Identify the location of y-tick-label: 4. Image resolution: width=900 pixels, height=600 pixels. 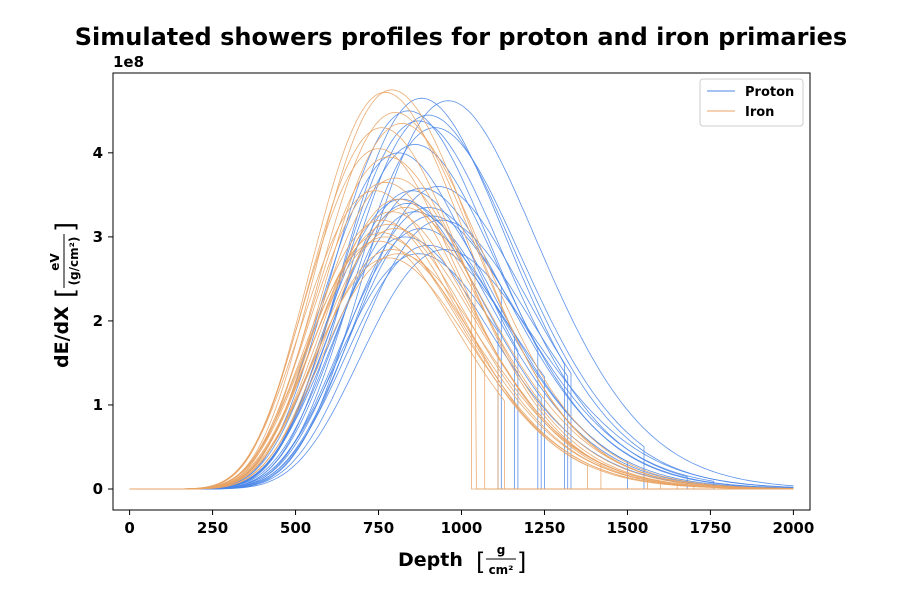
(98, 153).